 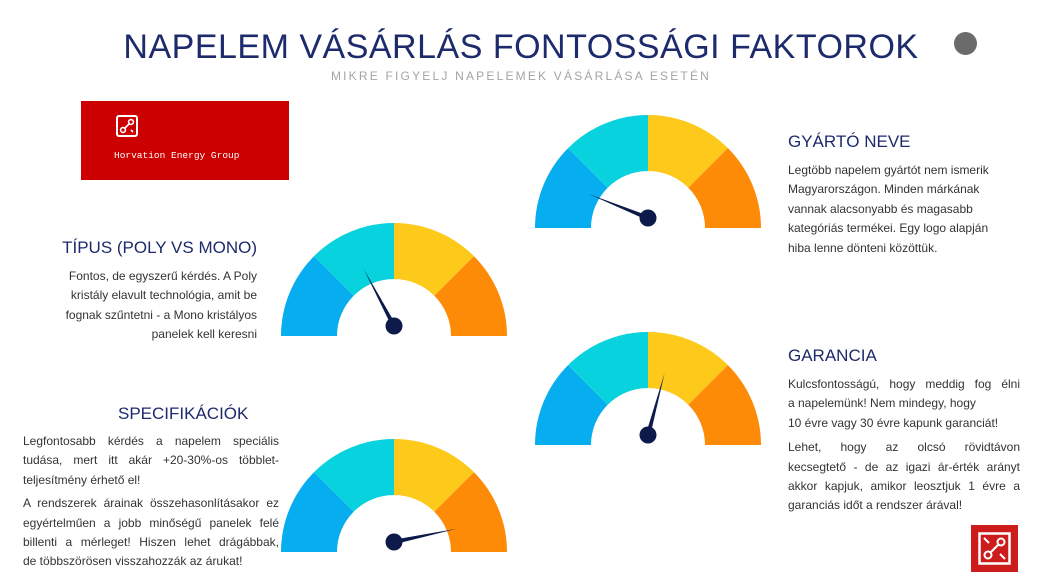 I want to click on gauge-spec, so click(x=394, y=495).